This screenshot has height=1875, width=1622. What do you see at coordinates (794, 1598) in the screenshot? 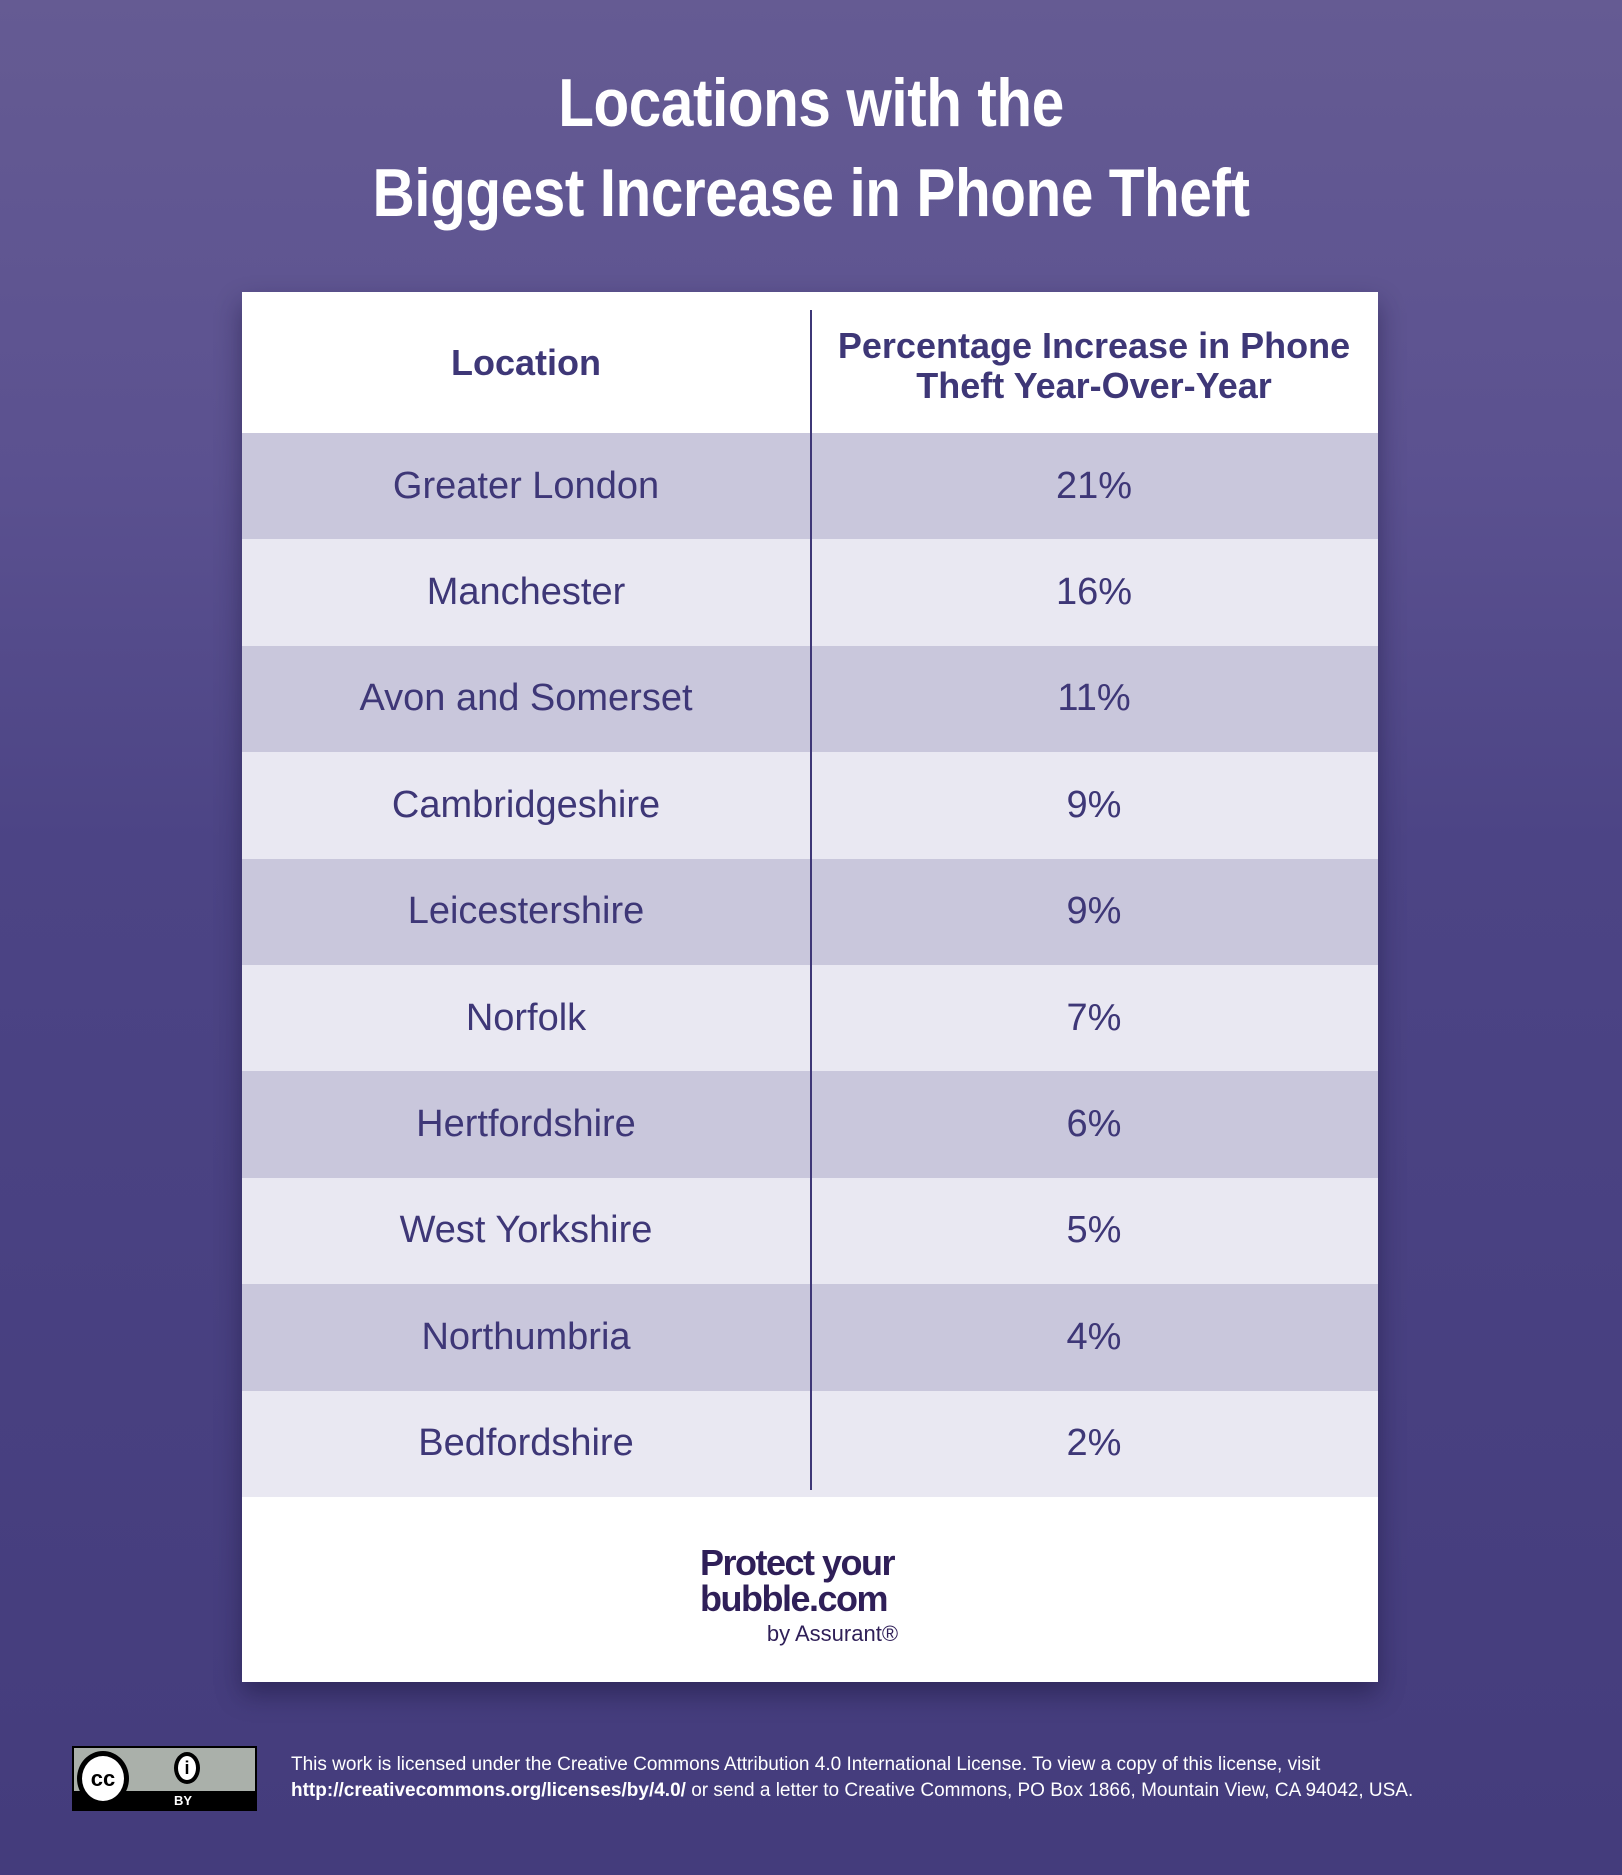
I see `logo-line-2: bubble.com` at bounding box center [794, 1598].